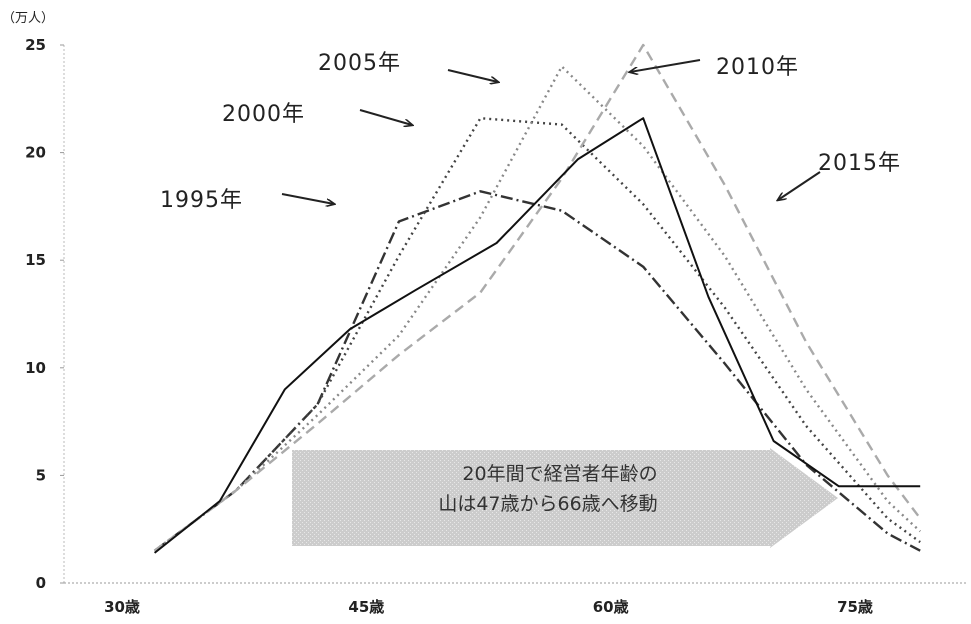  Describe the element at coordinates (757, 67) in the screenshot. I see `label-2010: 2010年` at that location.